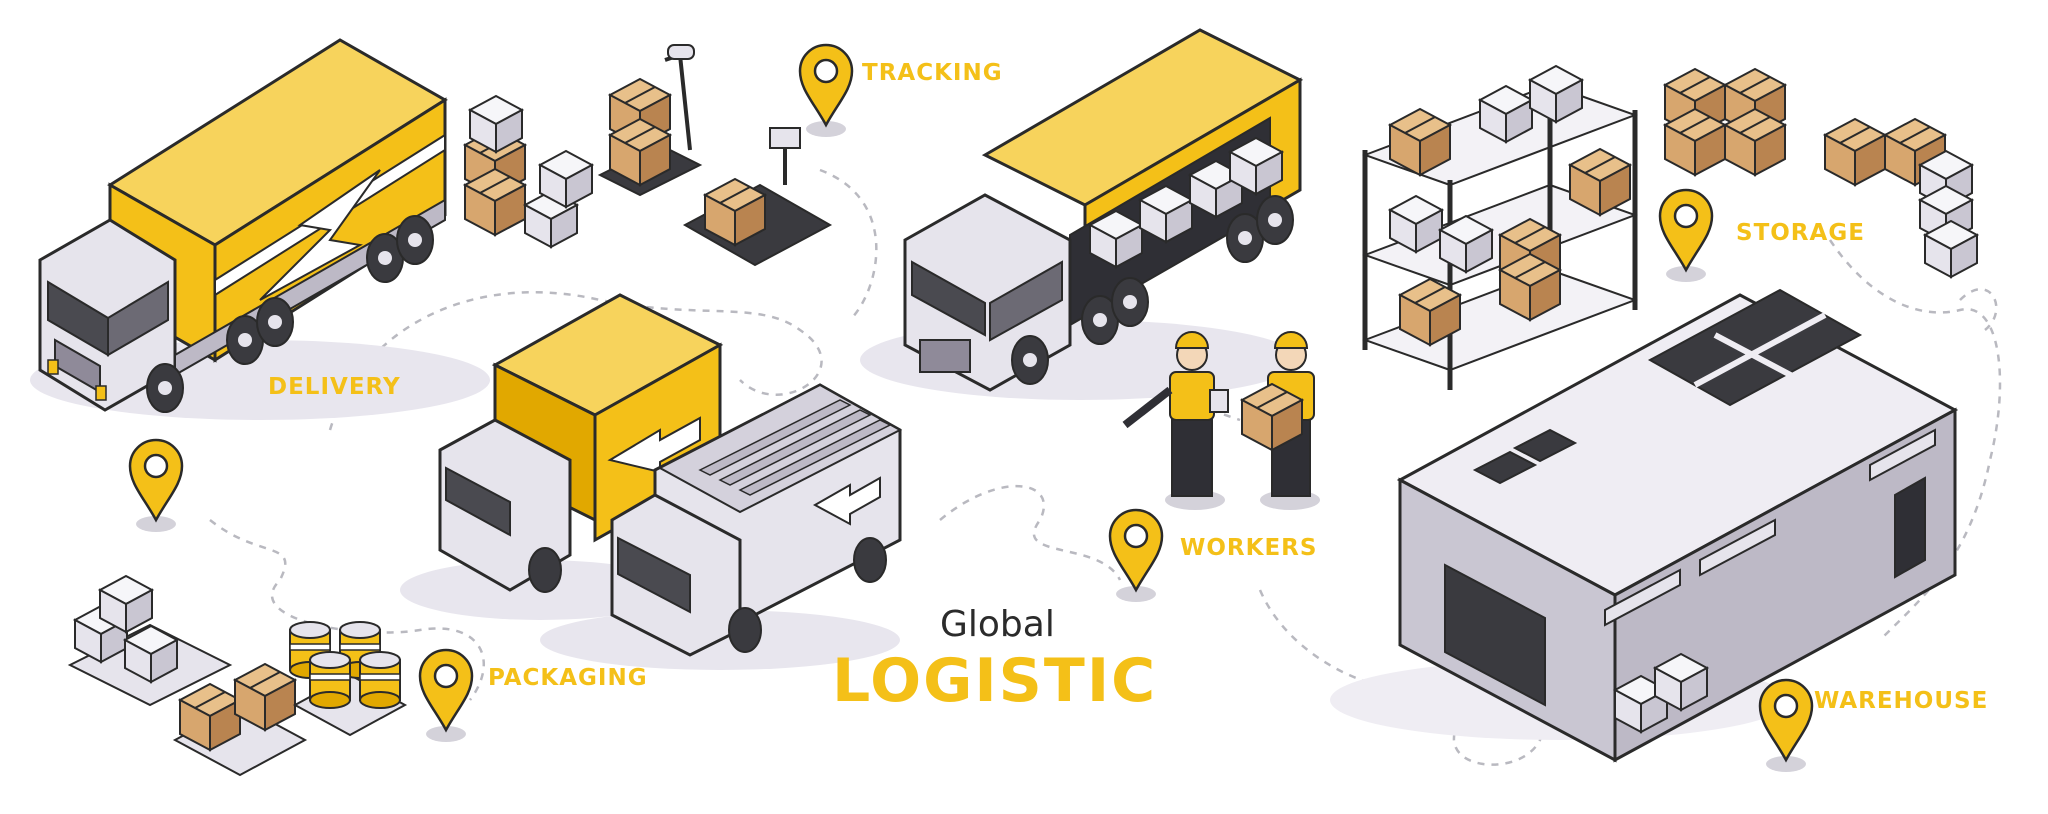 The height and width of the screenshot is (814, 2048). I want to click on box-stack, so click(528, 171).